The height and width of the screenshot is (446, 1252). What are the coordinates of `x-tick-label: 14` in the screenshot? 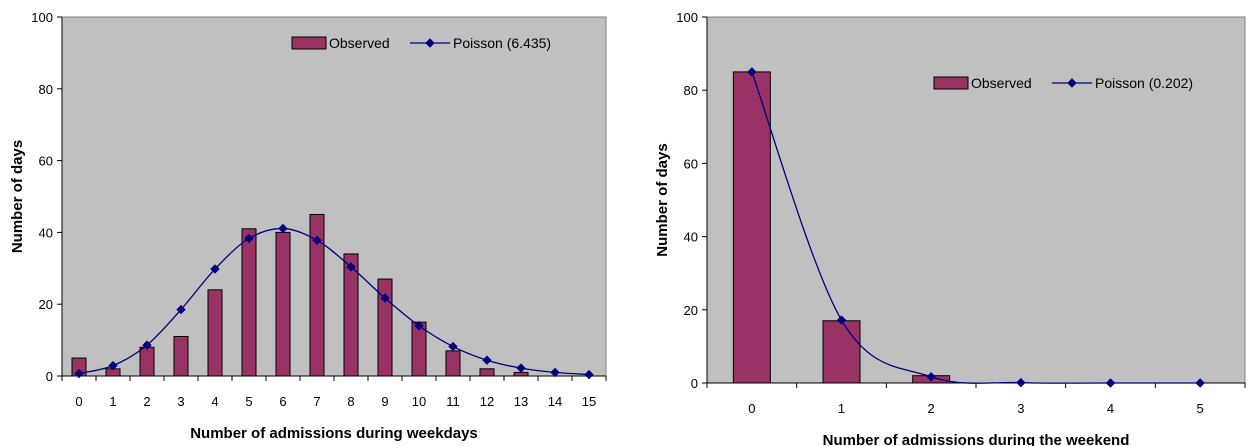 It's located at (555, 401).